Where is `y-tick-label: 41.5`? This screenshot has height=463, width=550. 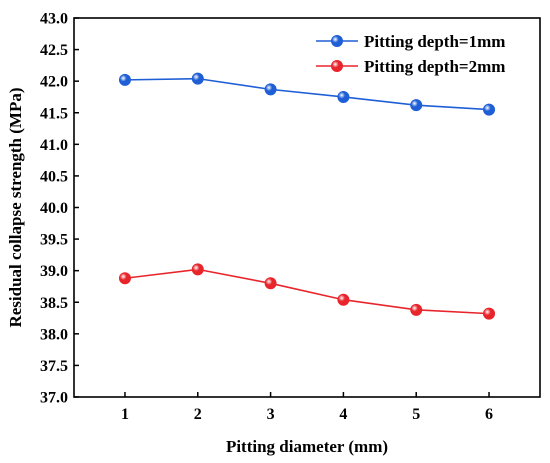 y-tick-label: 41.5 is located at coordinates (54, 113).